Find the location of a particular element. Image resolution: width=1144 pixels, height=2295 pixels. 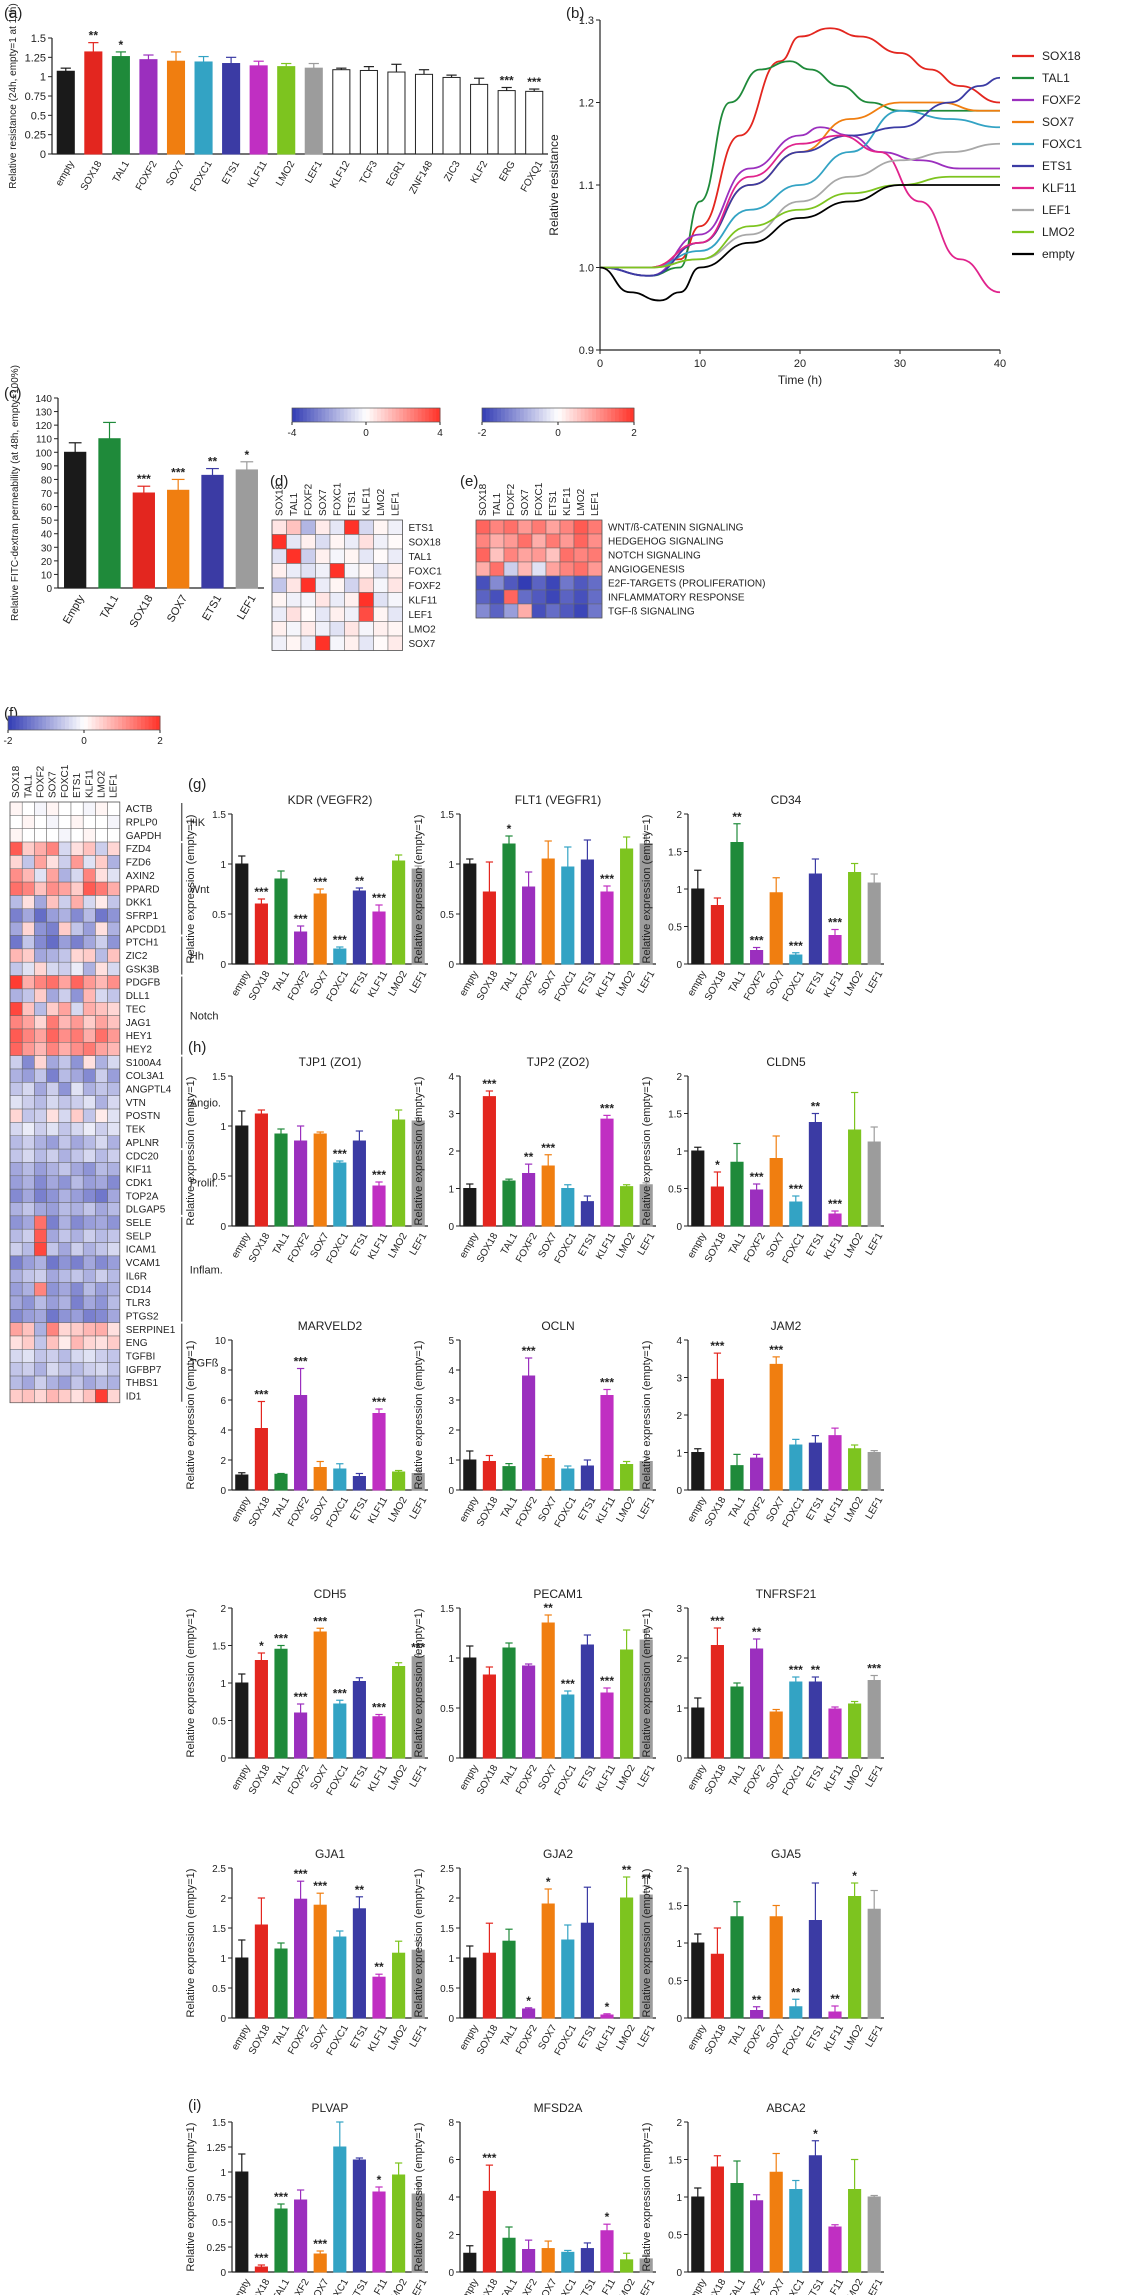

column-label: LMO2 is located at coordinates (381, 502).